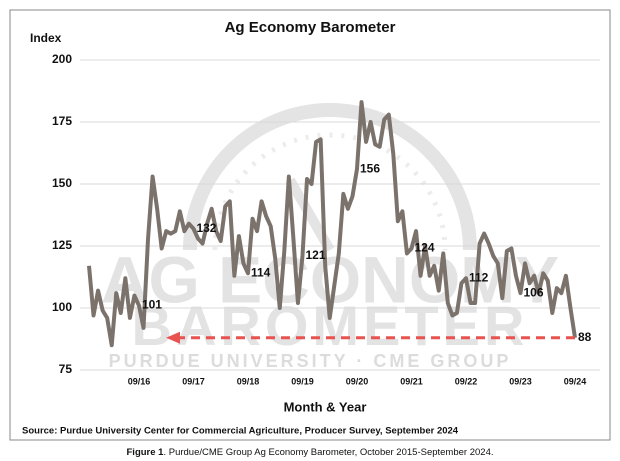  Describe the element at coordinates (173, 337) in the screenshot. I see `arrow-head` at that location.